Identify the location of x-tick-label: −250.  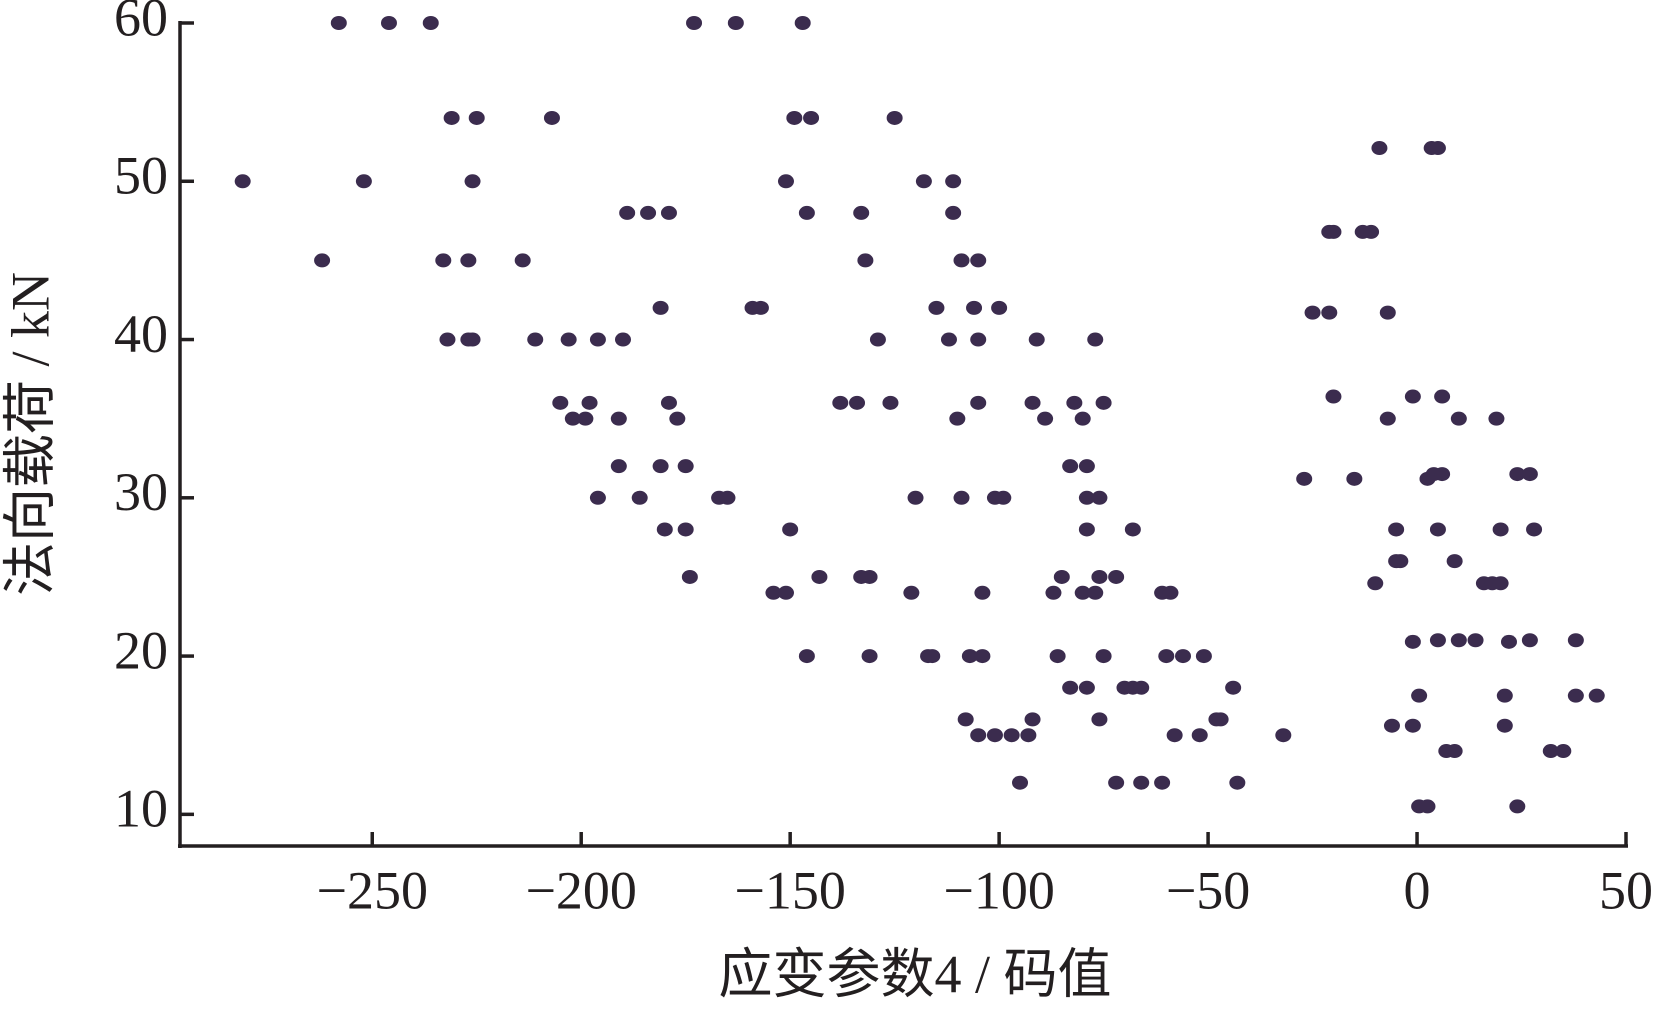
(372, 890).